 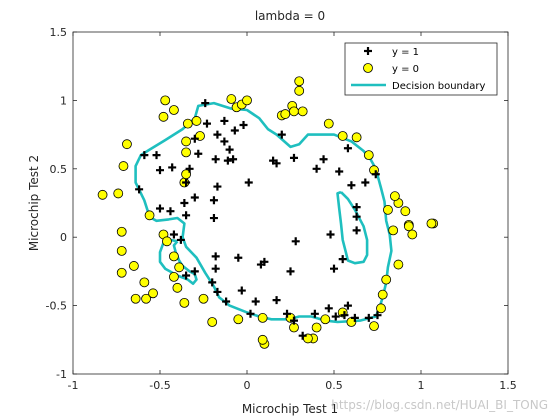 I want to click on legend-label-boundary: Decision boundary, so click(x=438, y=86).